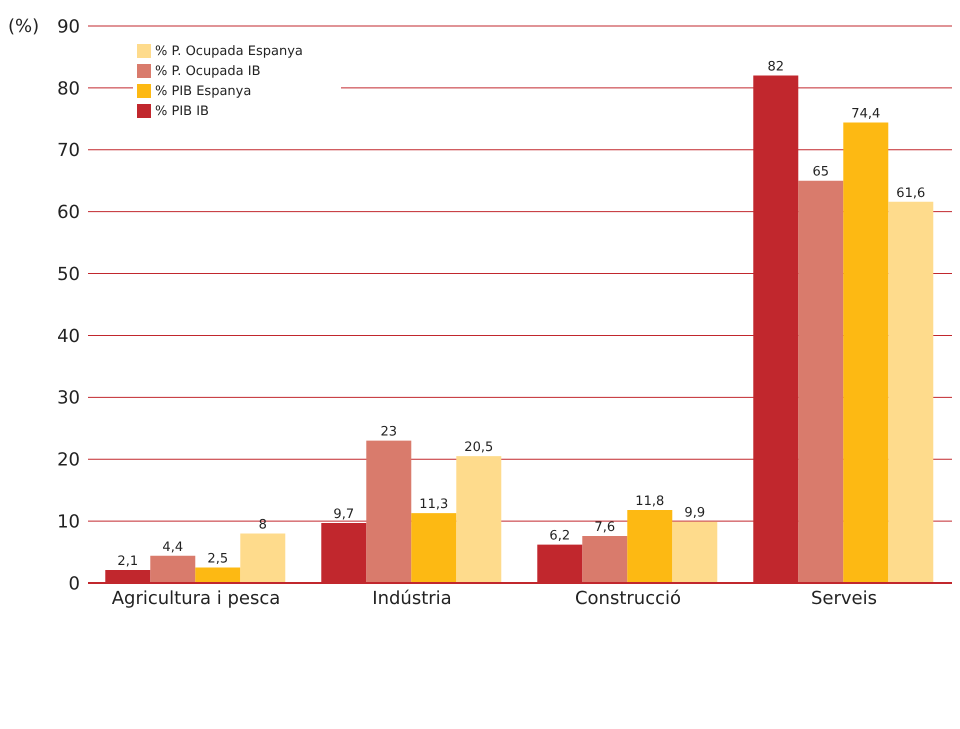  I want to click on legend-label: % PIB IB, so click(182, 111).